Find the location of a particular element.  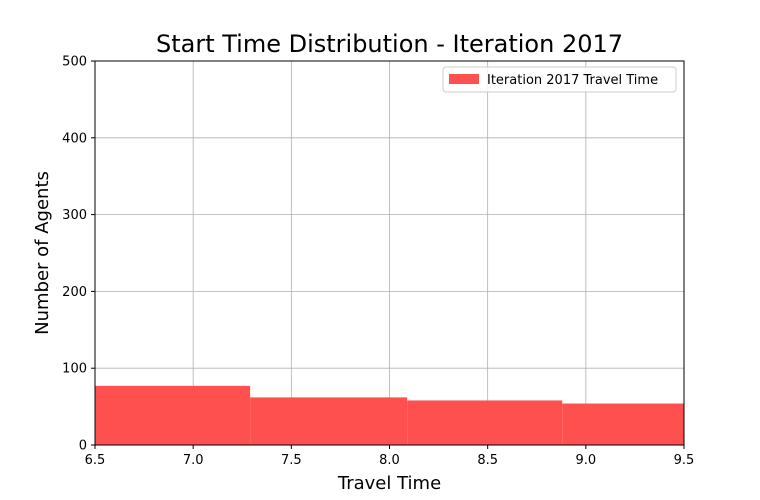

legend: Iteration 2017 Travel Time is located at coordinates (559, 79).